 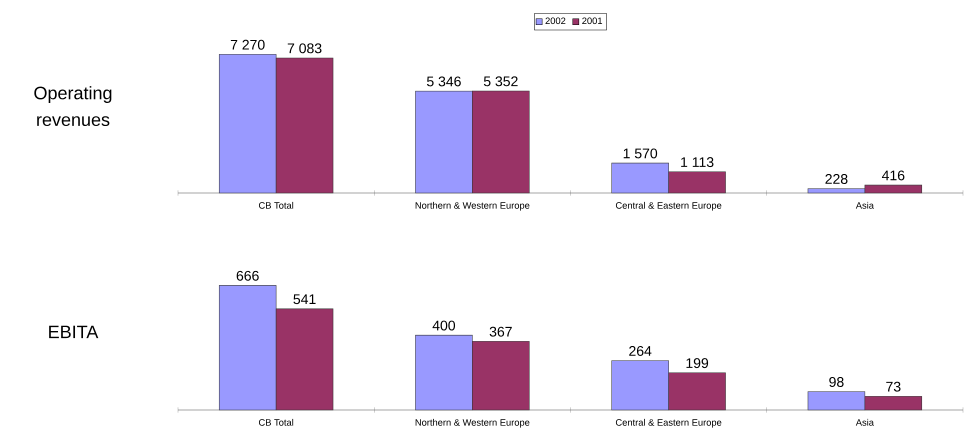 What do you see at coordinates (893, 175) in the screenshot?
I see `data-label: 416` at bounding box center [893, 175].